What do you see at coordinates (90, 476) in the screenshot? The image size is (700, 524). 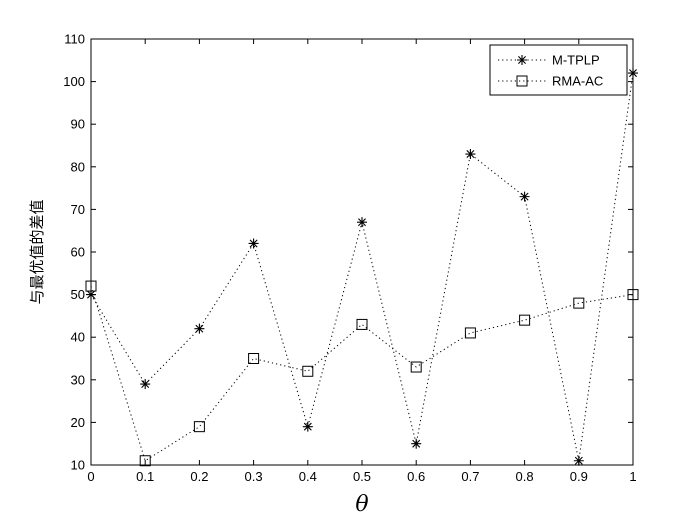 I see `x-tick-label: 0` at bounding box center [90, 476].